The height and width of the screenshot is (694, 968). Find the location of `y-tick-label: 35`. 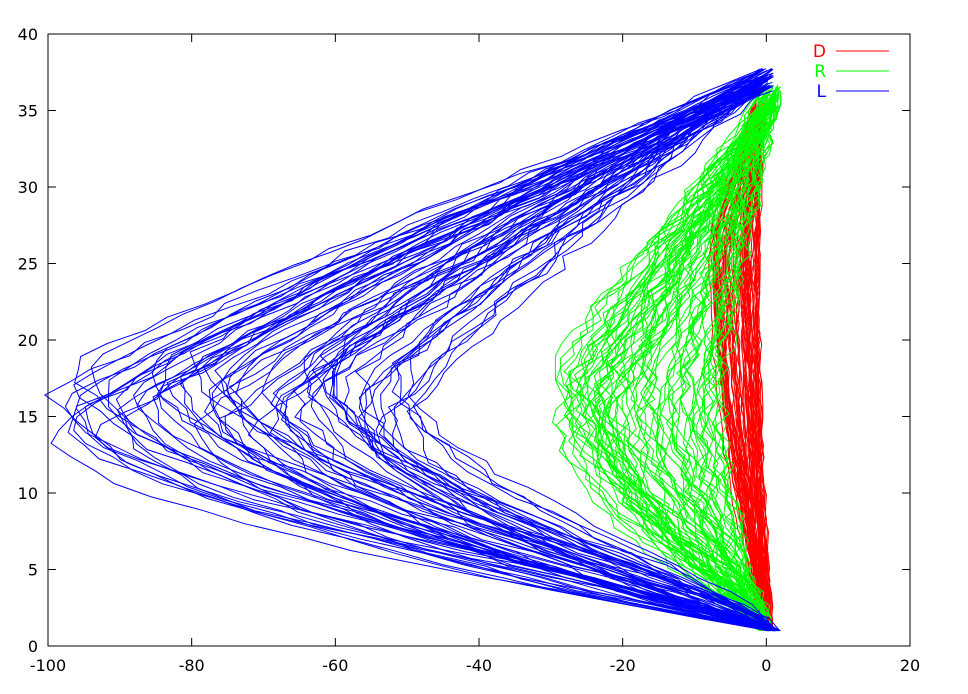

y-tick-label: 35 is located at coordinates (28, 111).